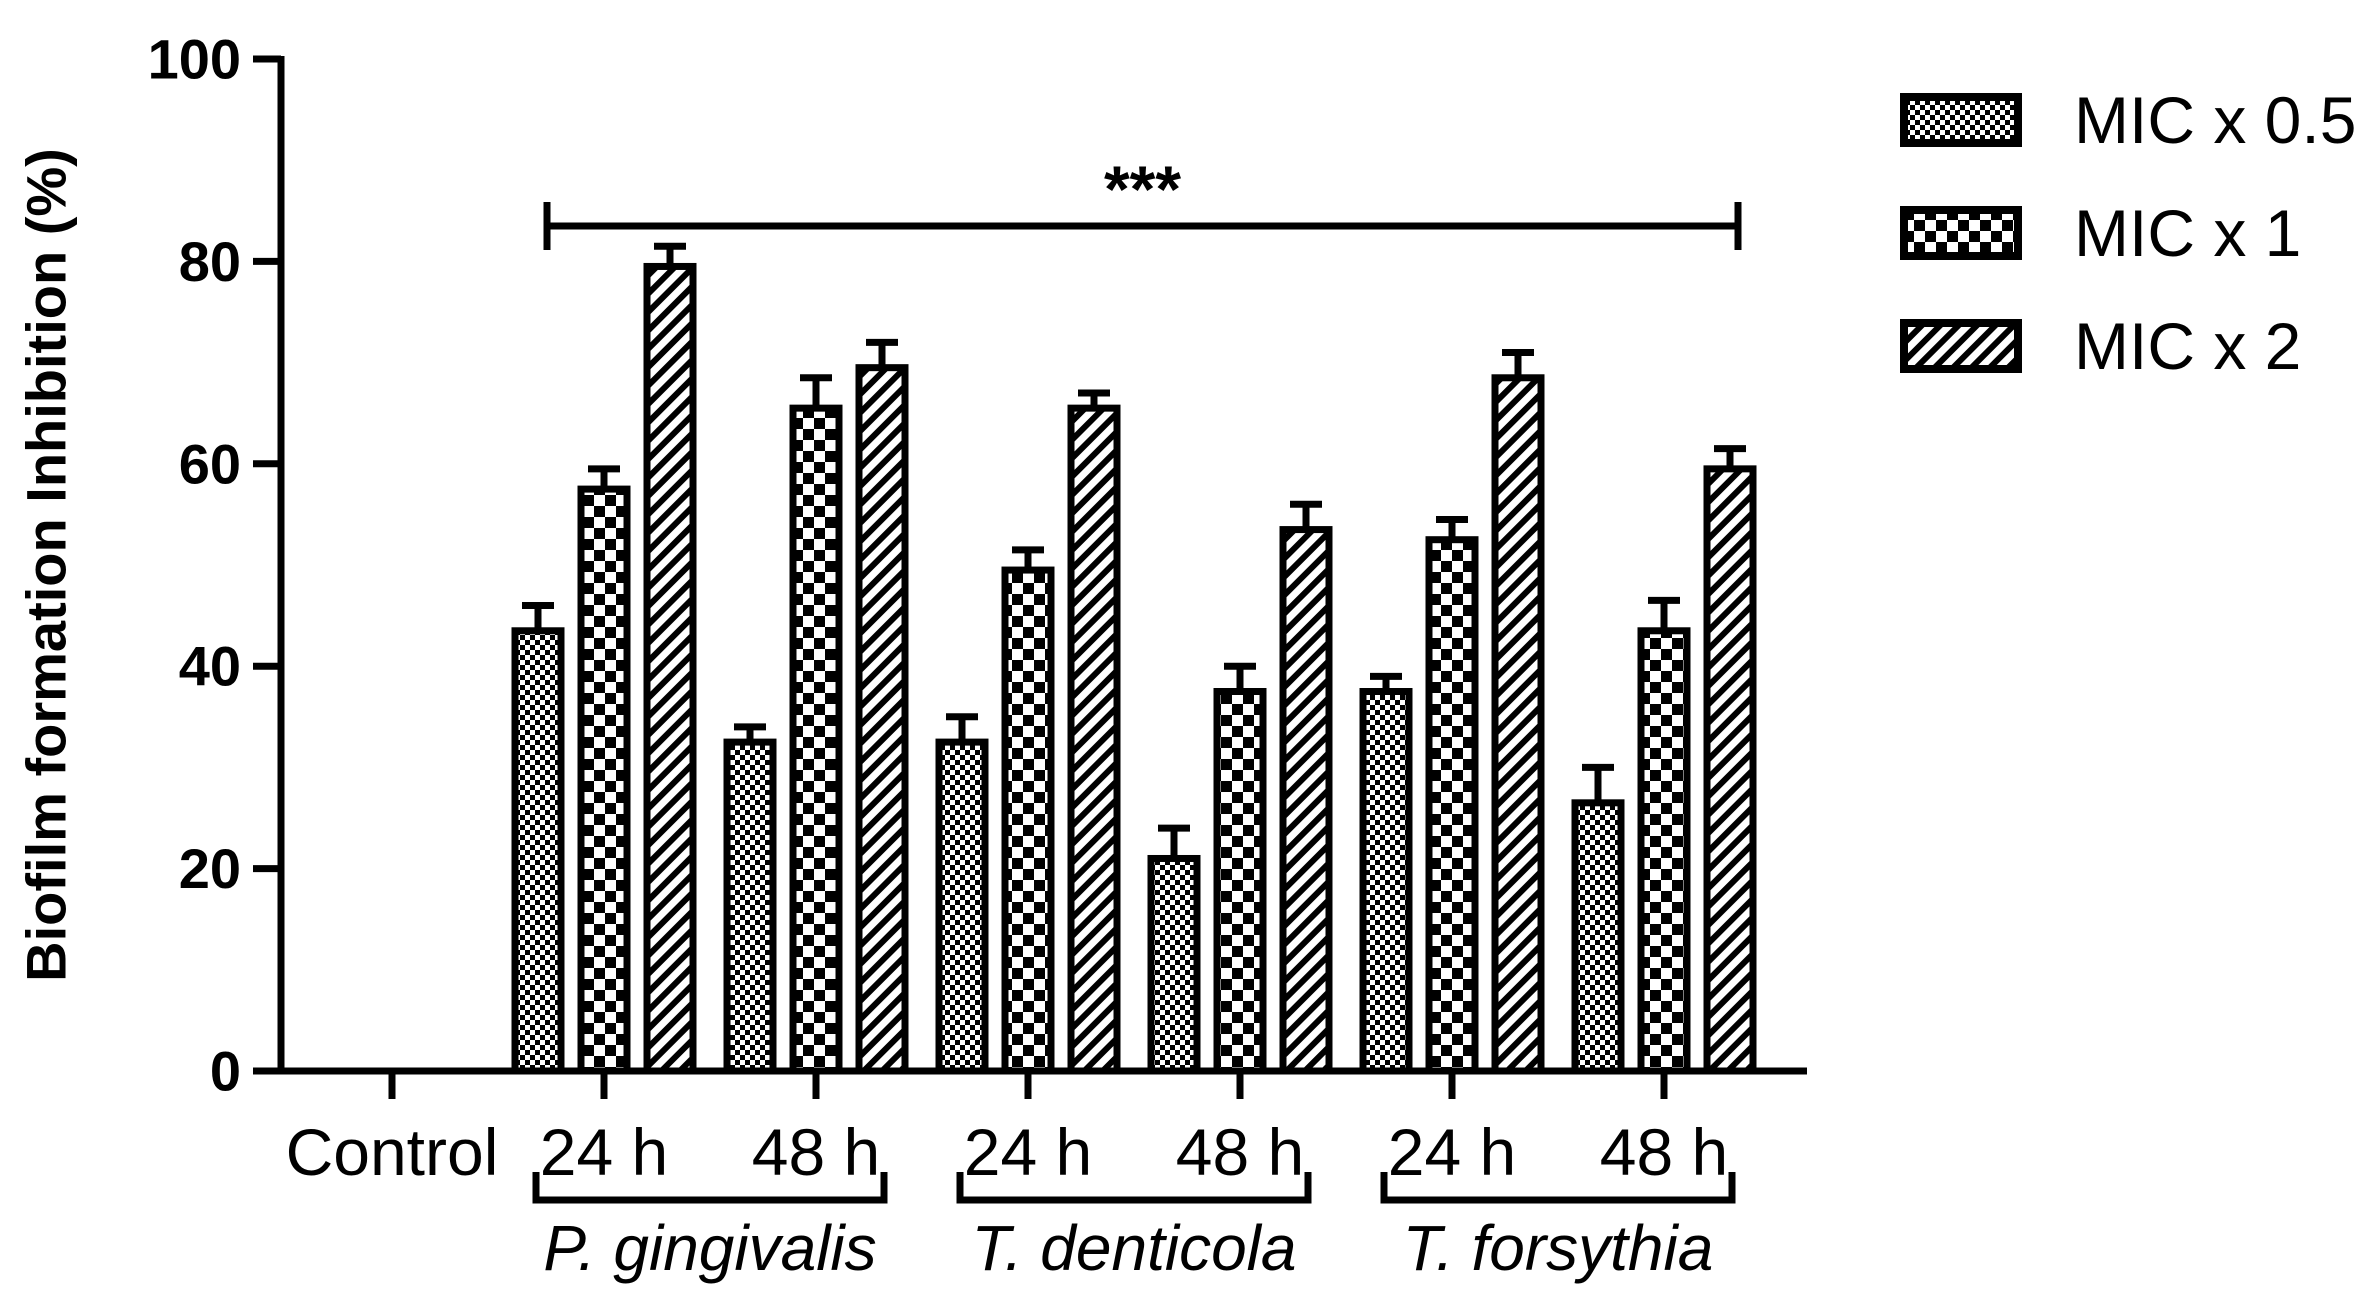 The height and width of the screenshot is (1308, 2380). I want to click on y-tick-label: 40, so click(210, 666).